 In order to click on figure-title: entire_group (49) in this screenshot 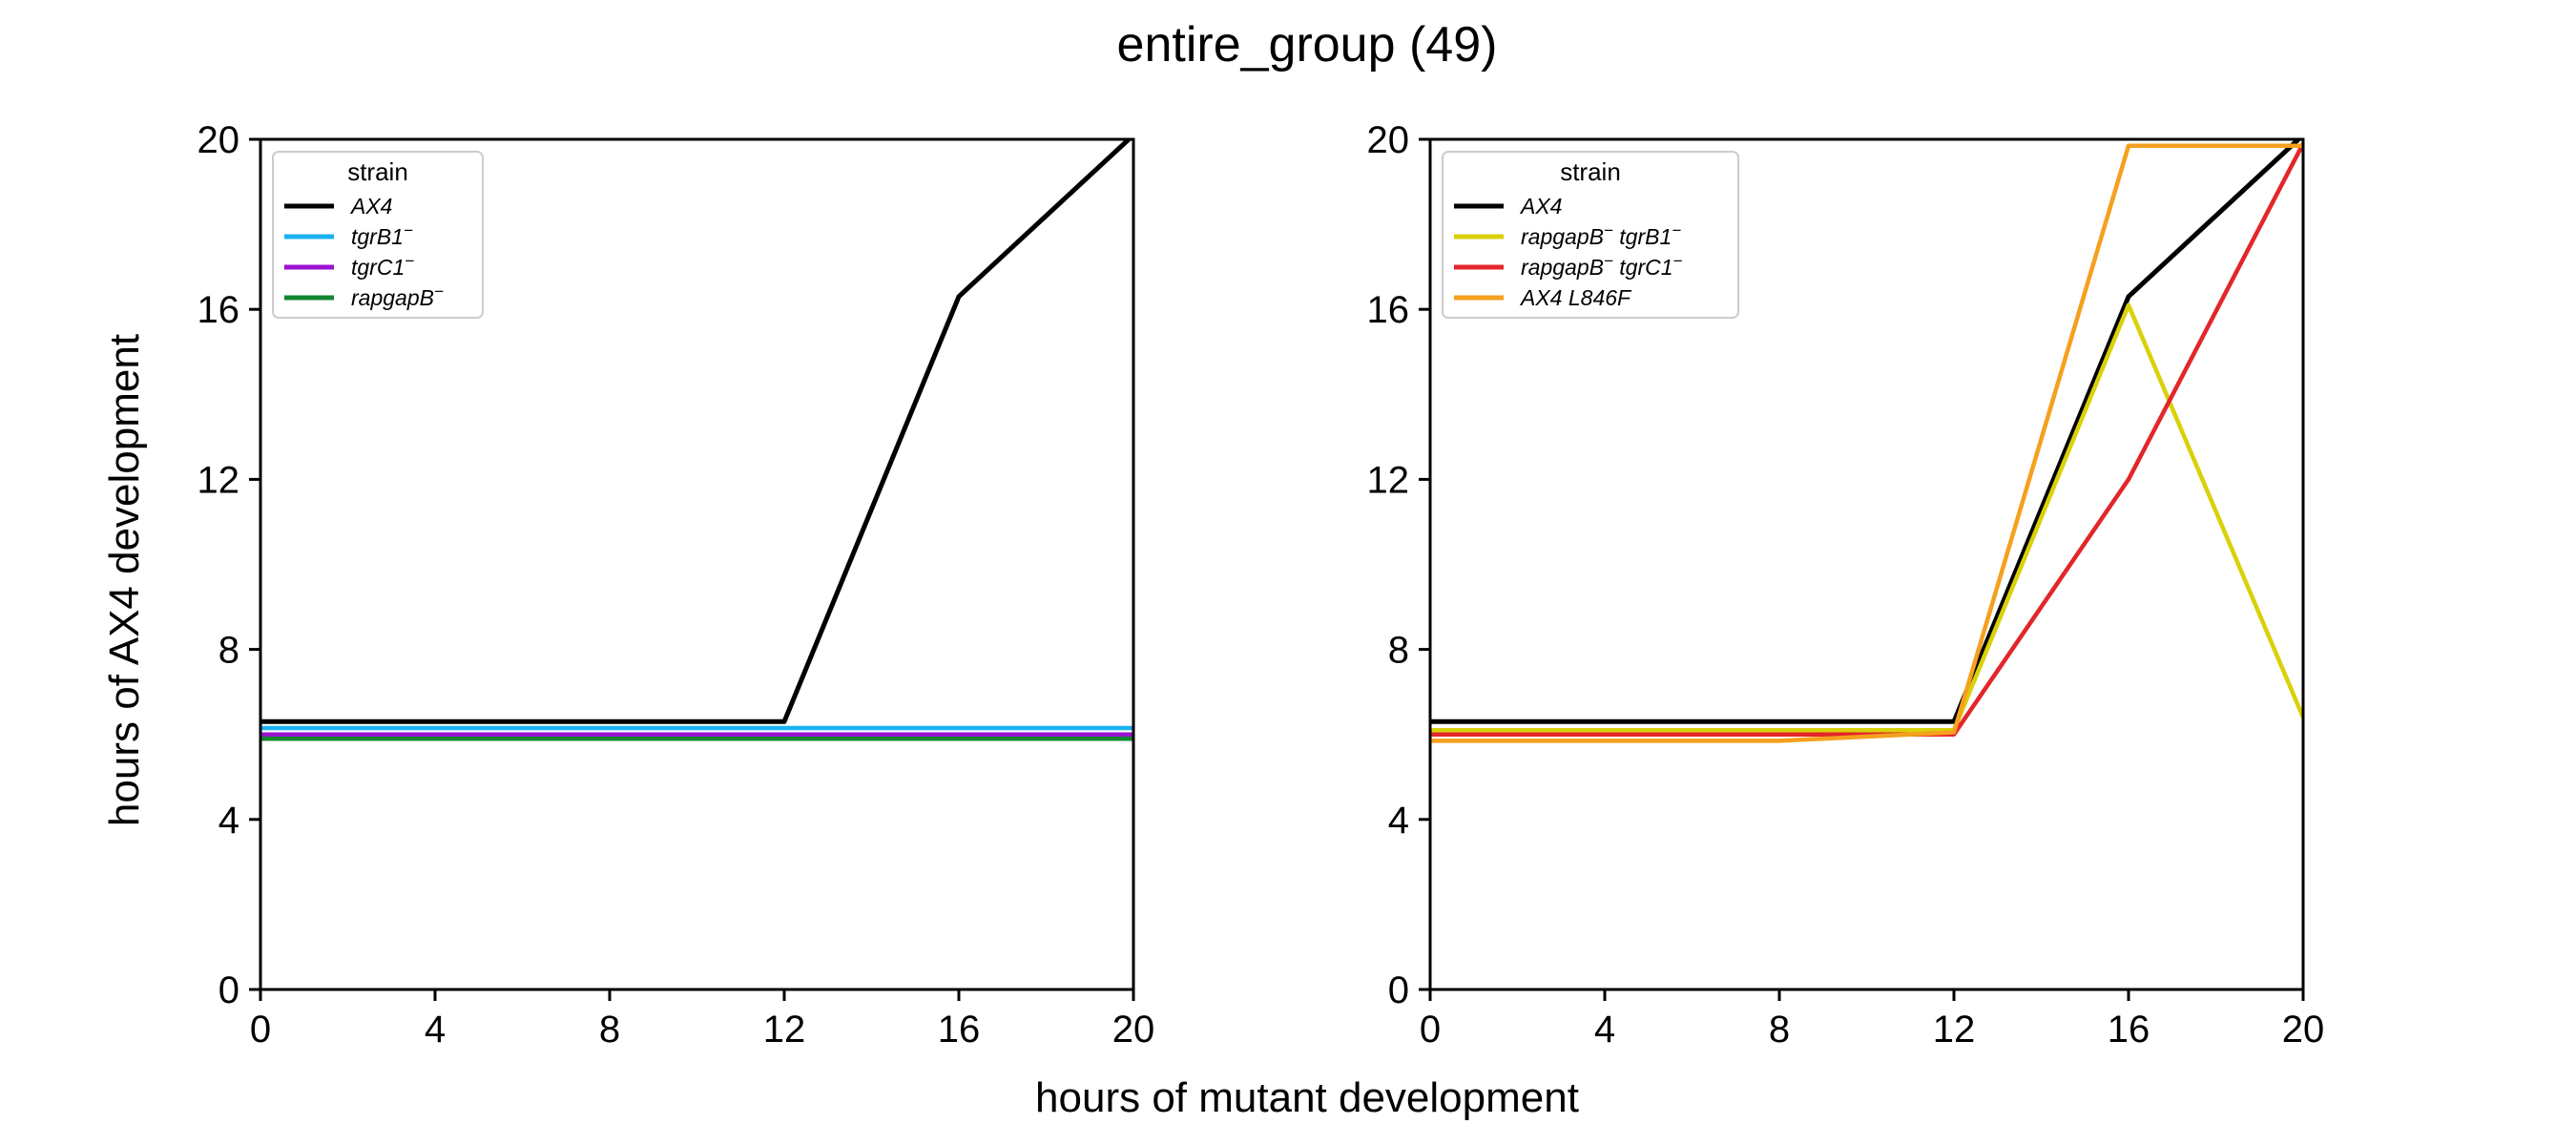, I will do `click(1307, 45)`.